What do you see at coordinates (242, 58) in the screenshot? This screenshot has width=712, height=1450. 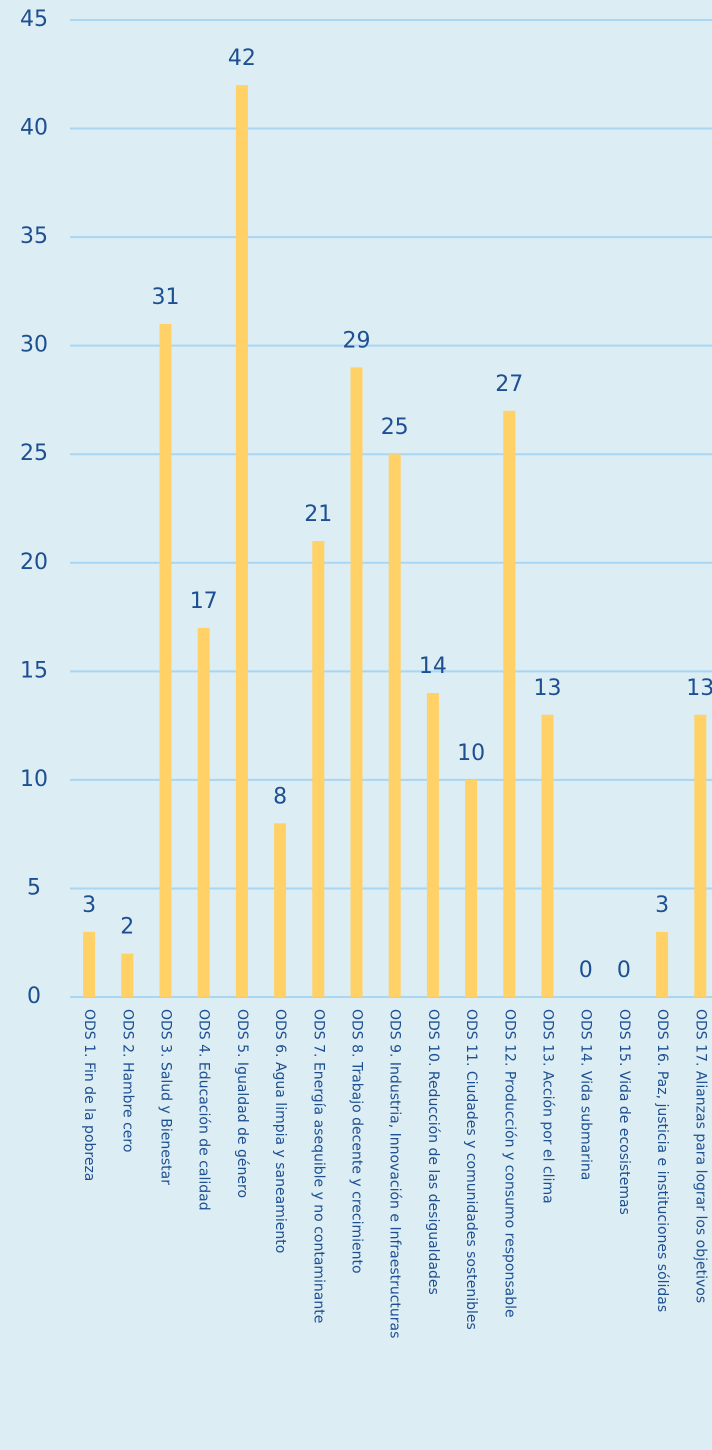 I see `value-label: 42` at bounding box center [242, 58].